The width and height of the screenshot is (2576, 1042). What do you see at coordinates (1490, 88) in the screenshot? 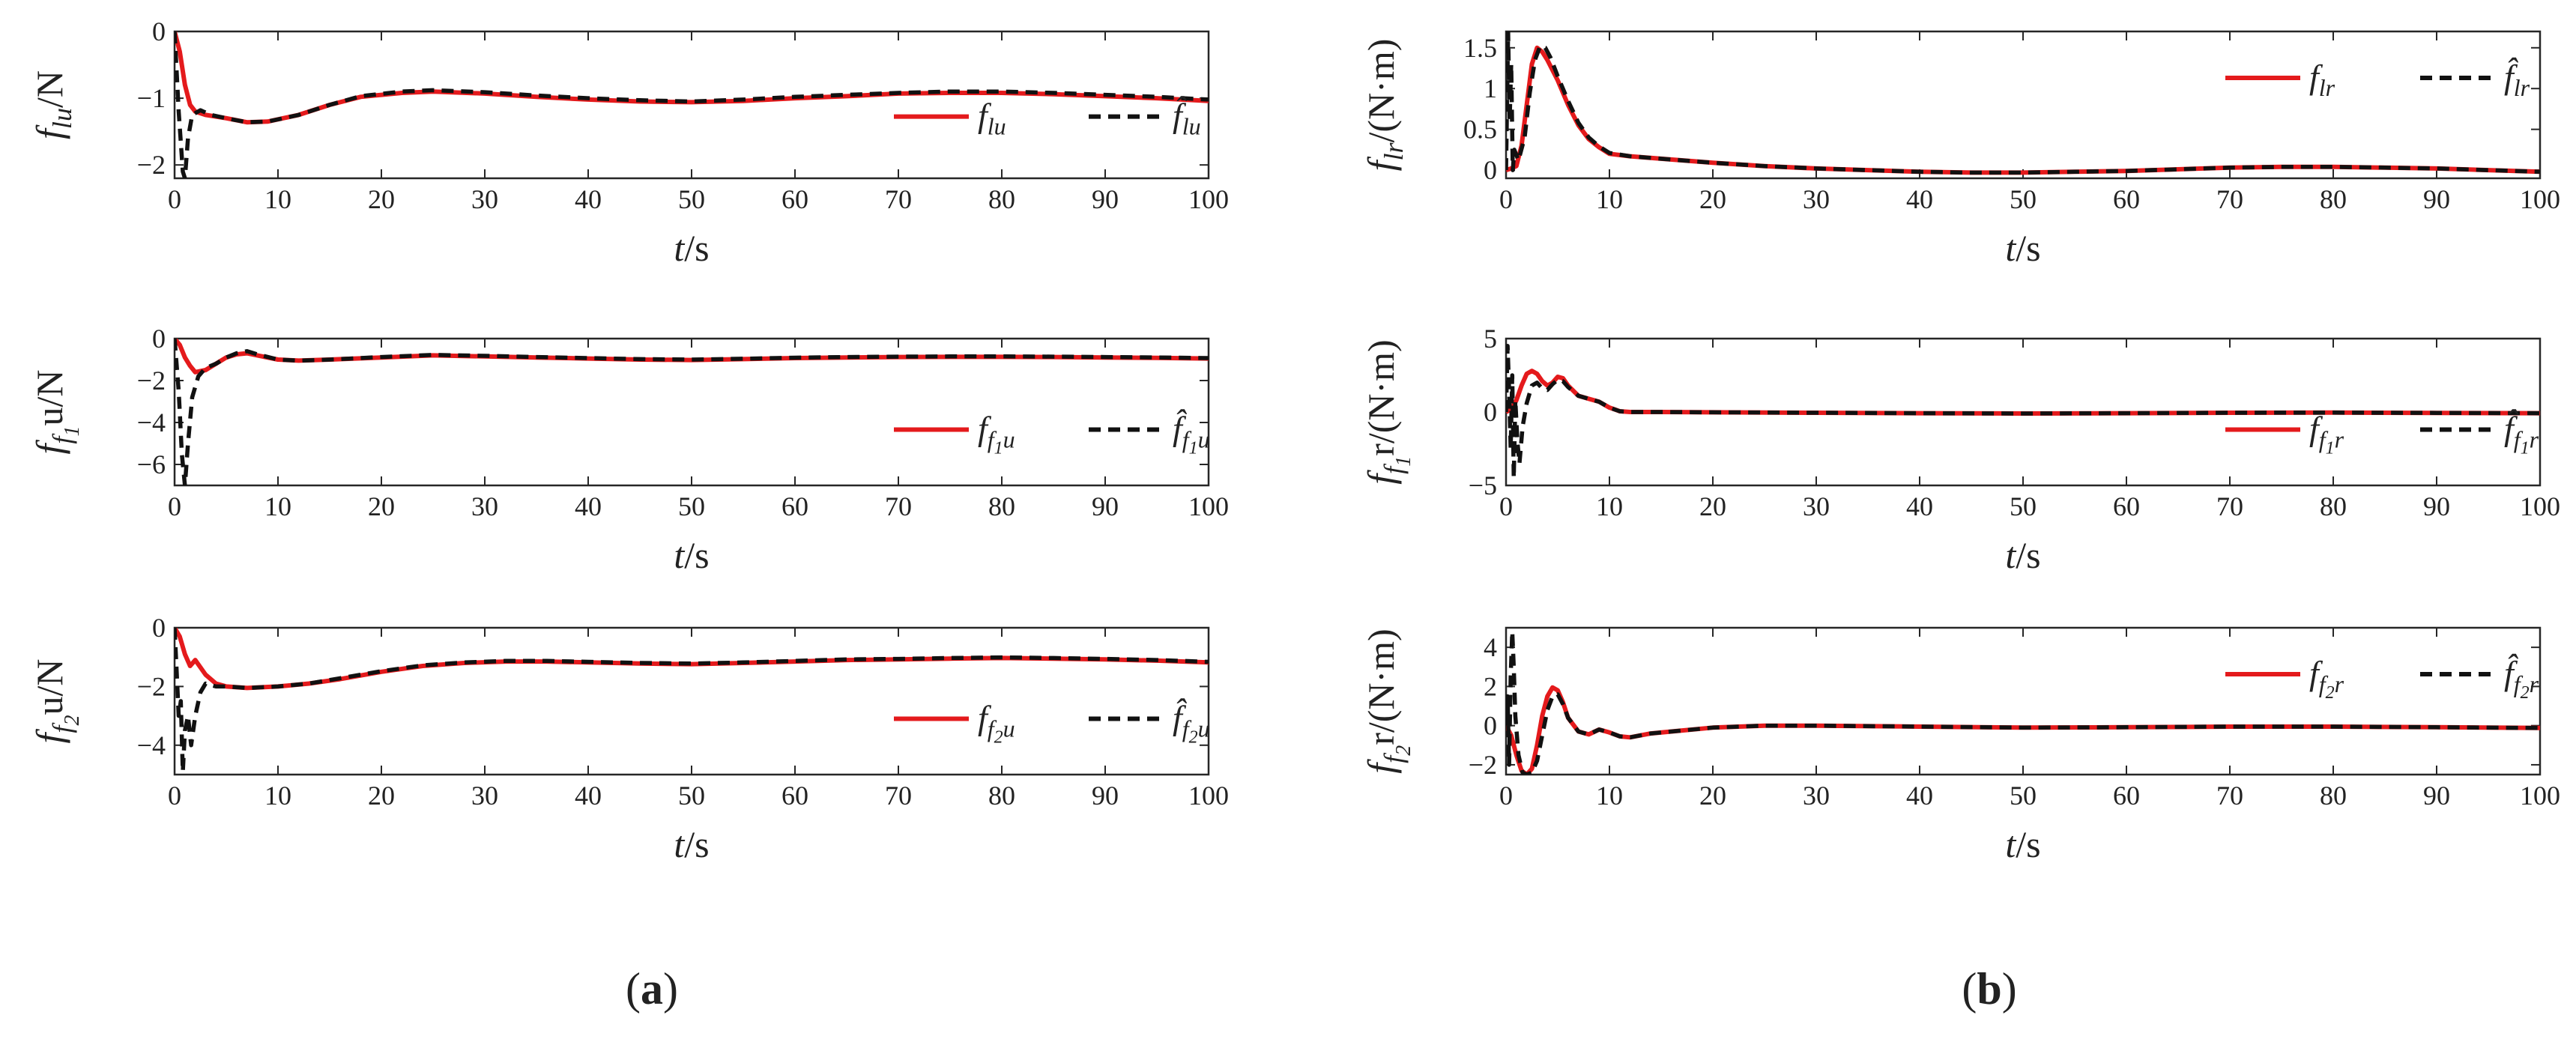
I see `y-tick-label: 1` at bounding box center [1490, 88].